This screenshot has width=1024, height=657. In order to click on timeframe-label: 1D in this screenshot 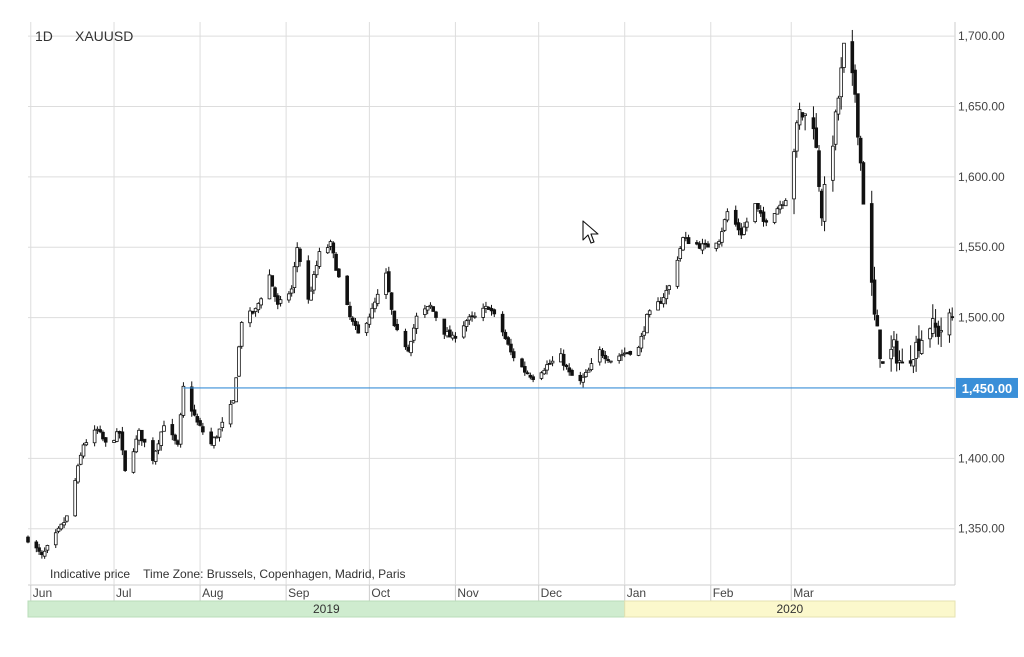, I will do `click(44, 36)`.